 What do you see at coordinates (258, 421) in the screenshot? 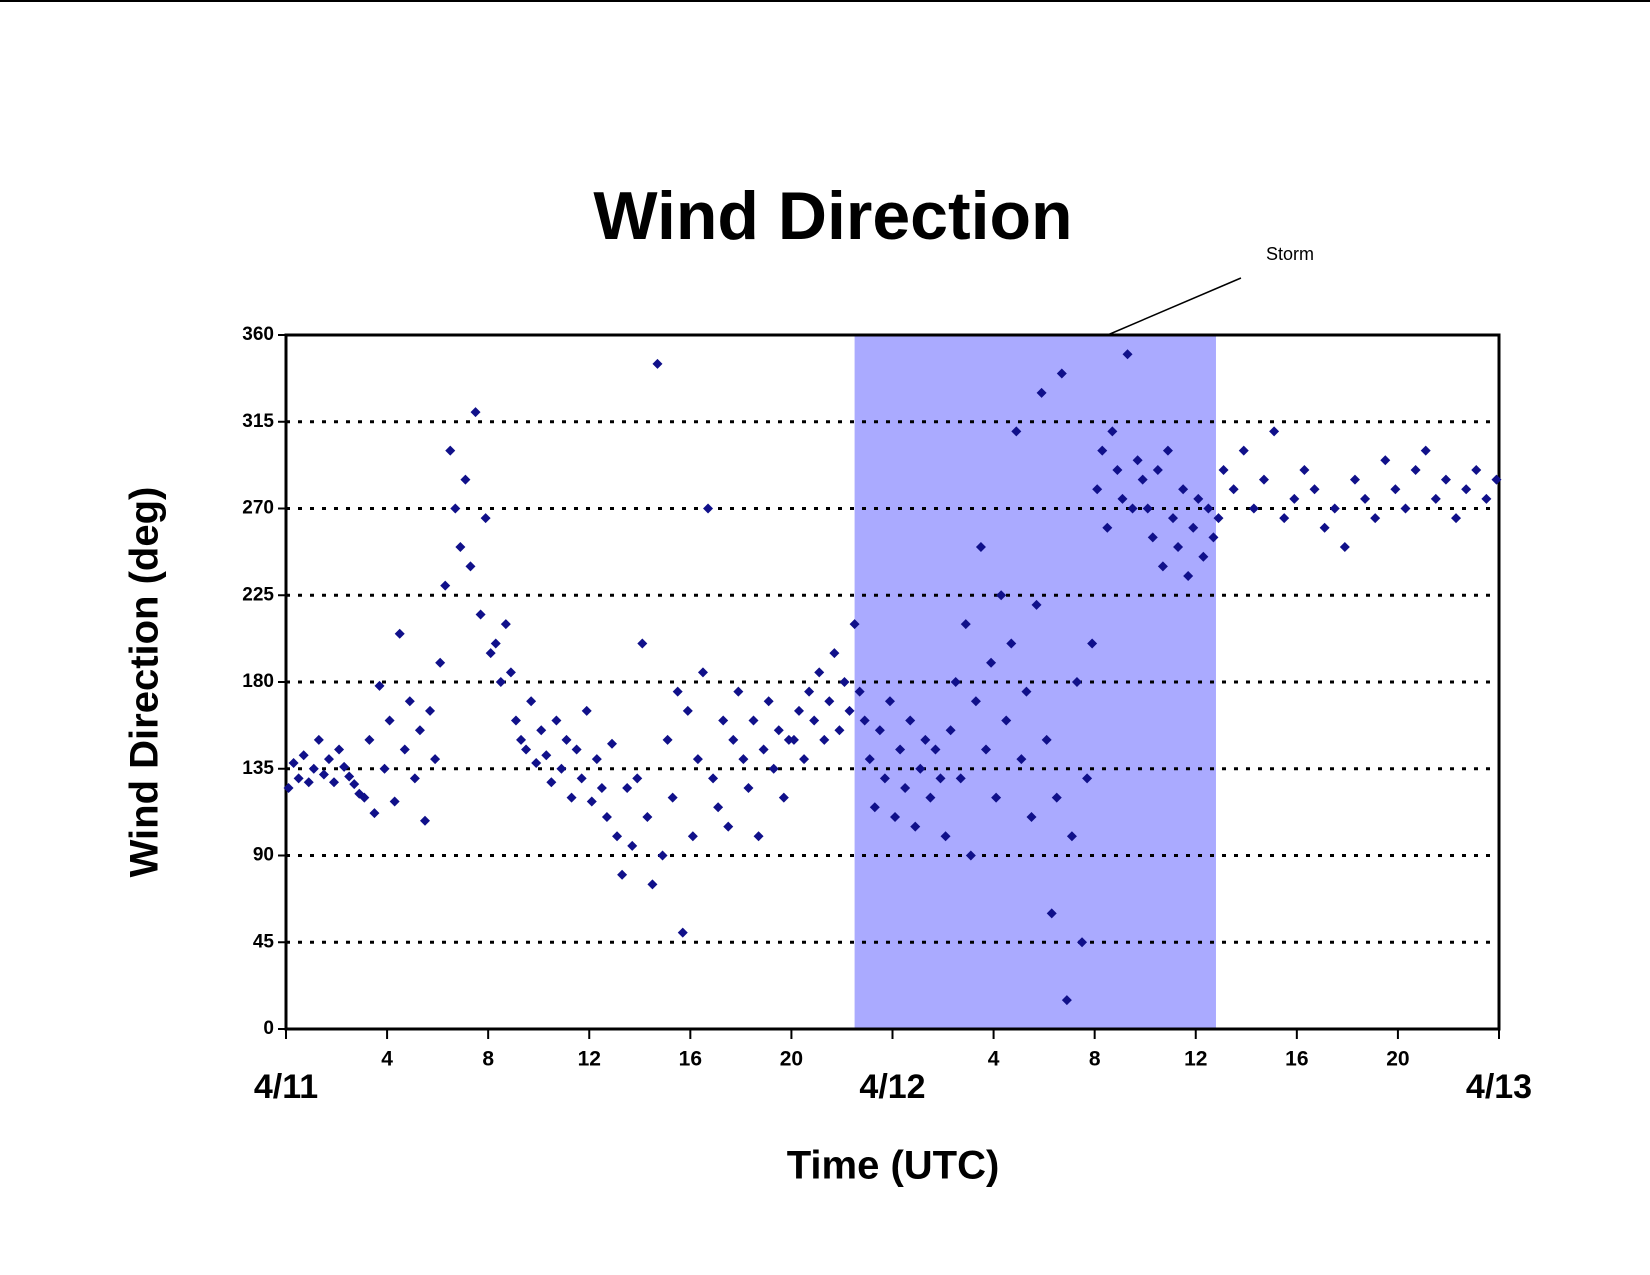
I see `y-tick-label: 315` at bounding box center [258, 421].